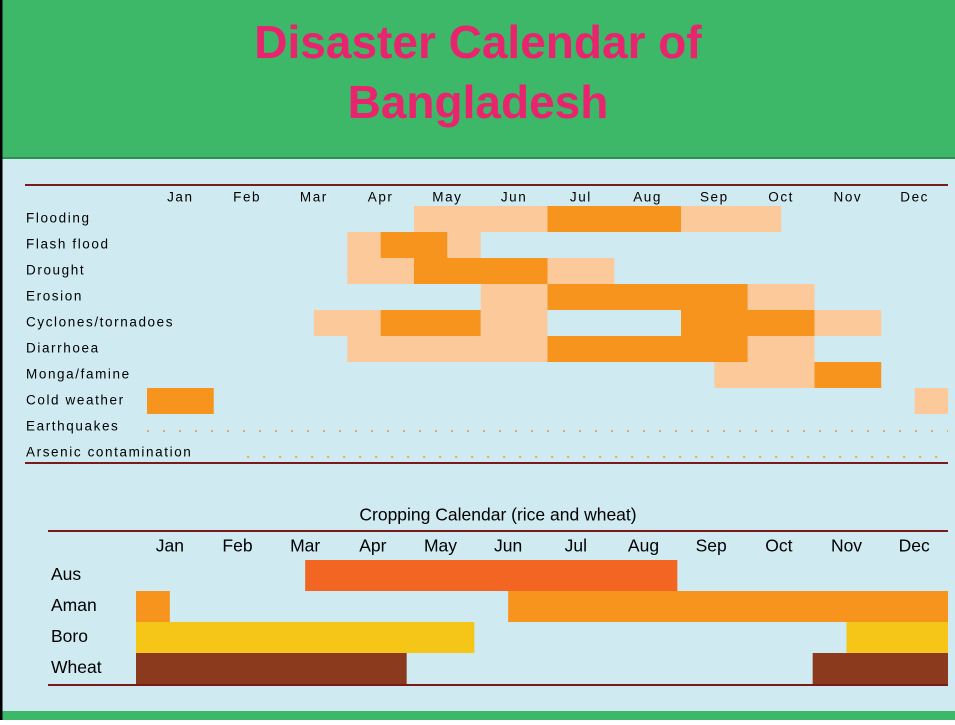 The height and width of the screenshot is (725, 955). What do you see at coordinates (55, 270) in the screenshot?
I see `row-label: Drought` at bounding box center [55, 270].